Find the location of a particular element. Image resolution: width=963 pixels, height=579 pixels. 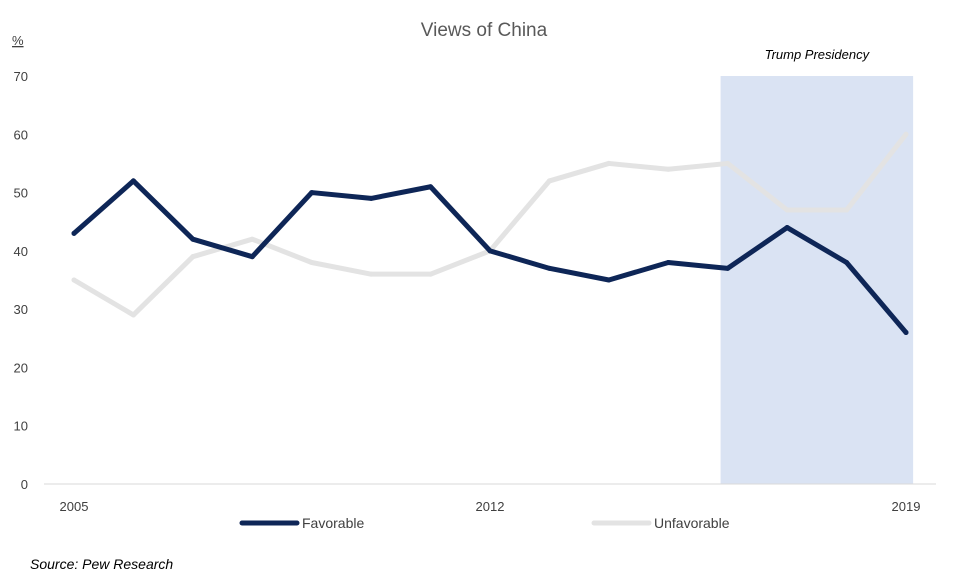

y-tick-label: 70 is located at coordinates (21, 76).